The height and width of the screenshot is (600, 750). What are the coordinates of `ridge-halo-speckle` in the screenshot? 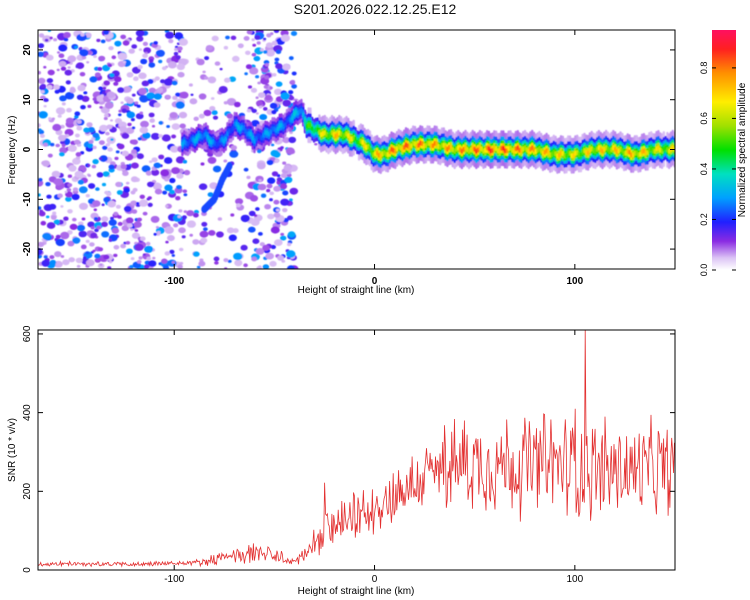 It's located at (316, 144).